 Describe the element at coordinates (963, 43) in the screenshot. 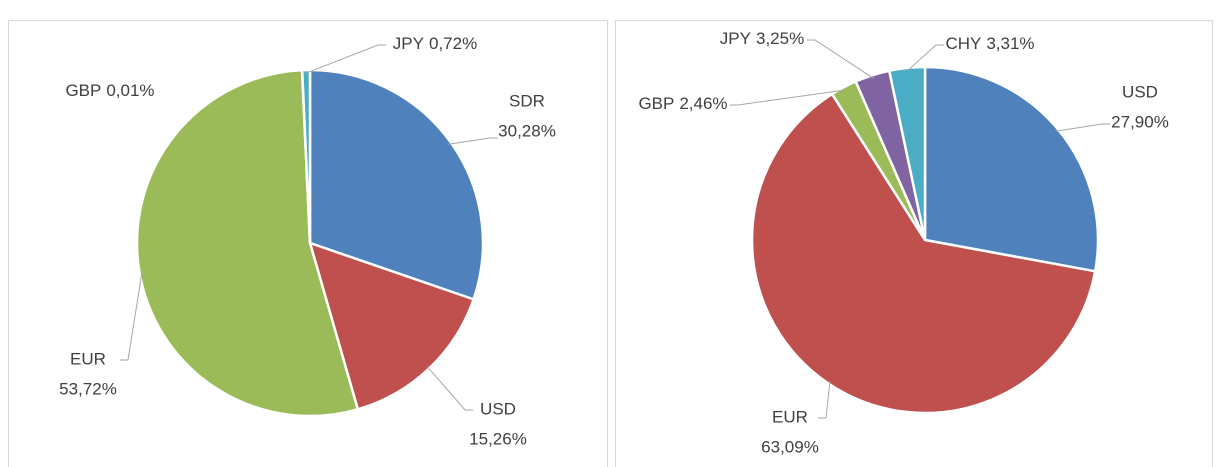

I see `slice-label-name: CHY` at that location.